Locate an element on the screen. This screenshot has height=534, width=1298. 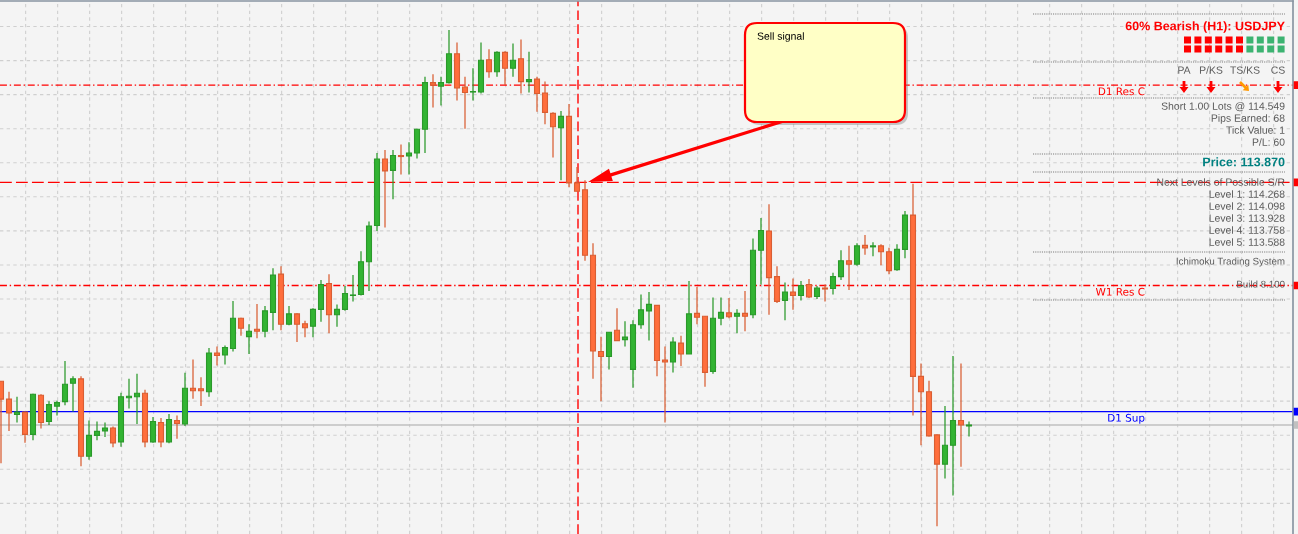
text: Short 1.00 Lots @ 114.549 is located at coordinates (1223, 107).